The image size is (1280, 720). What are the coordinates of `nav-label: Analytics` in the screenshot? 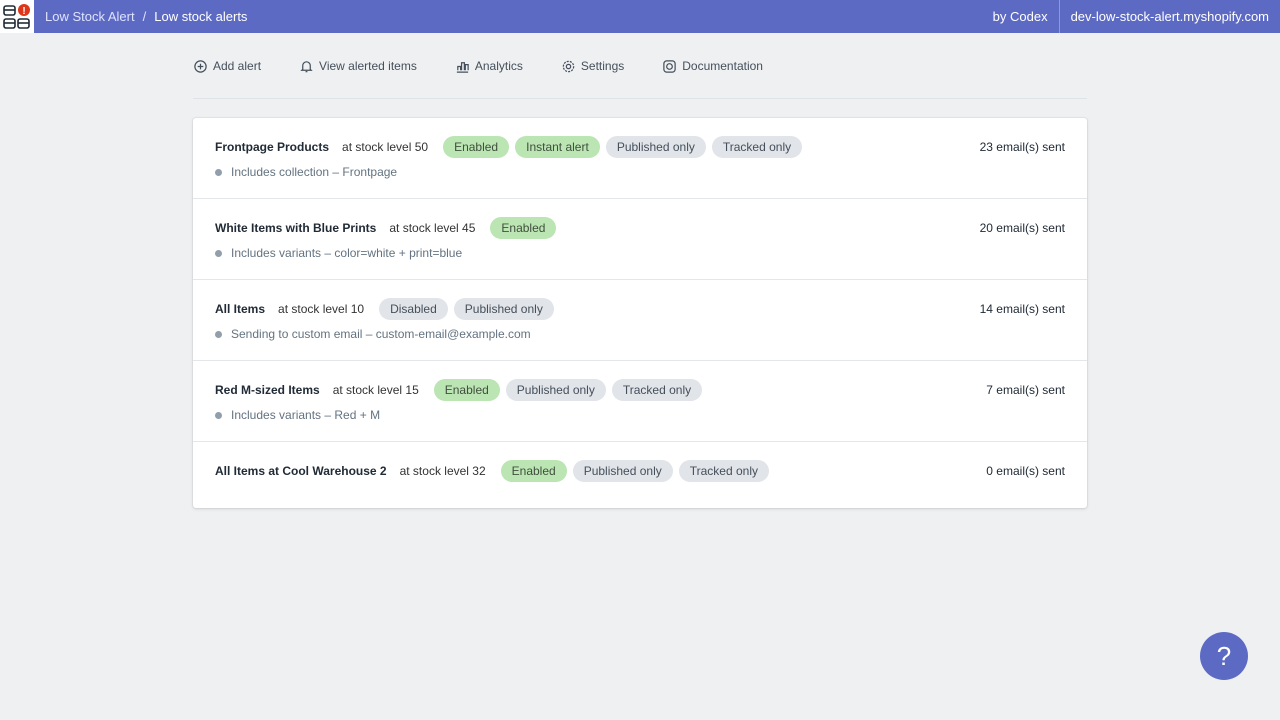 It's located at (498, 66).